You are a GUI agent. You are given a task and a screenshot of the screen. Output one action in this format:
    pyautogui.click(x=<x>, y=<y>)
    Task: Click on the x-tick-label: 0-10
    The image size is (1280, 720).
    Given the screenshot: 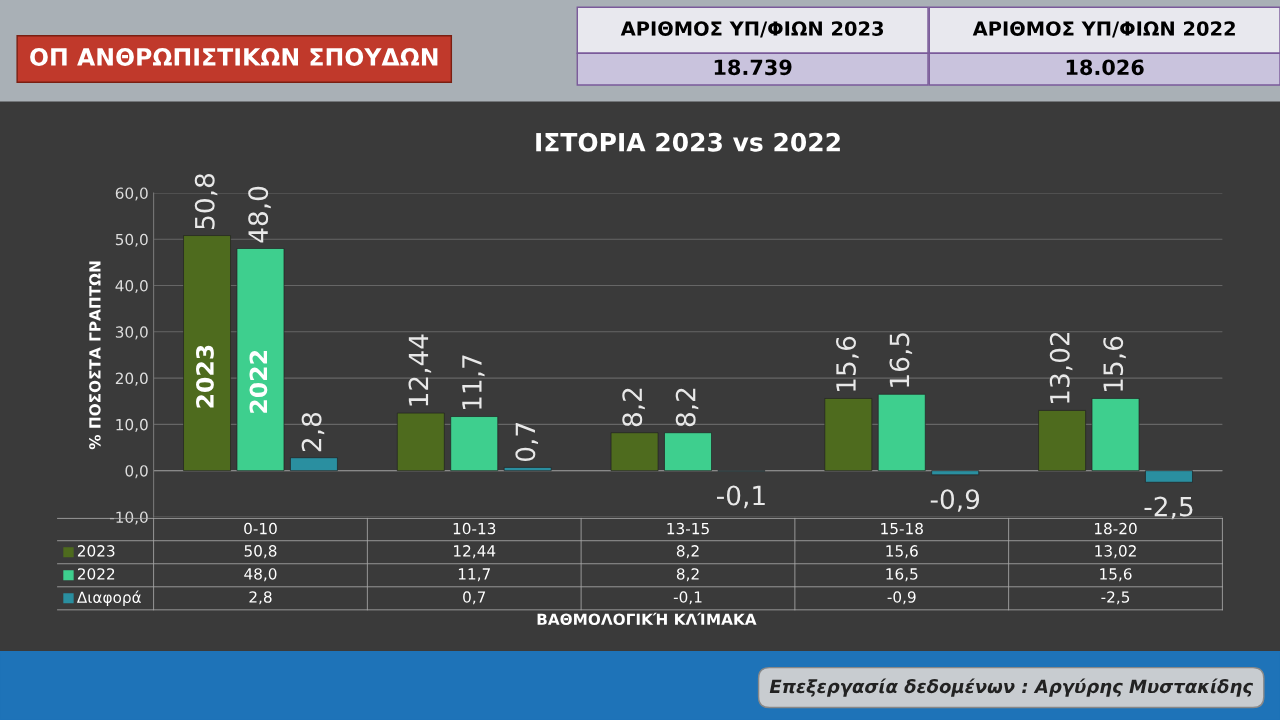 What is the action you would take?
    pyautogui.click(x=260, y=528)
    